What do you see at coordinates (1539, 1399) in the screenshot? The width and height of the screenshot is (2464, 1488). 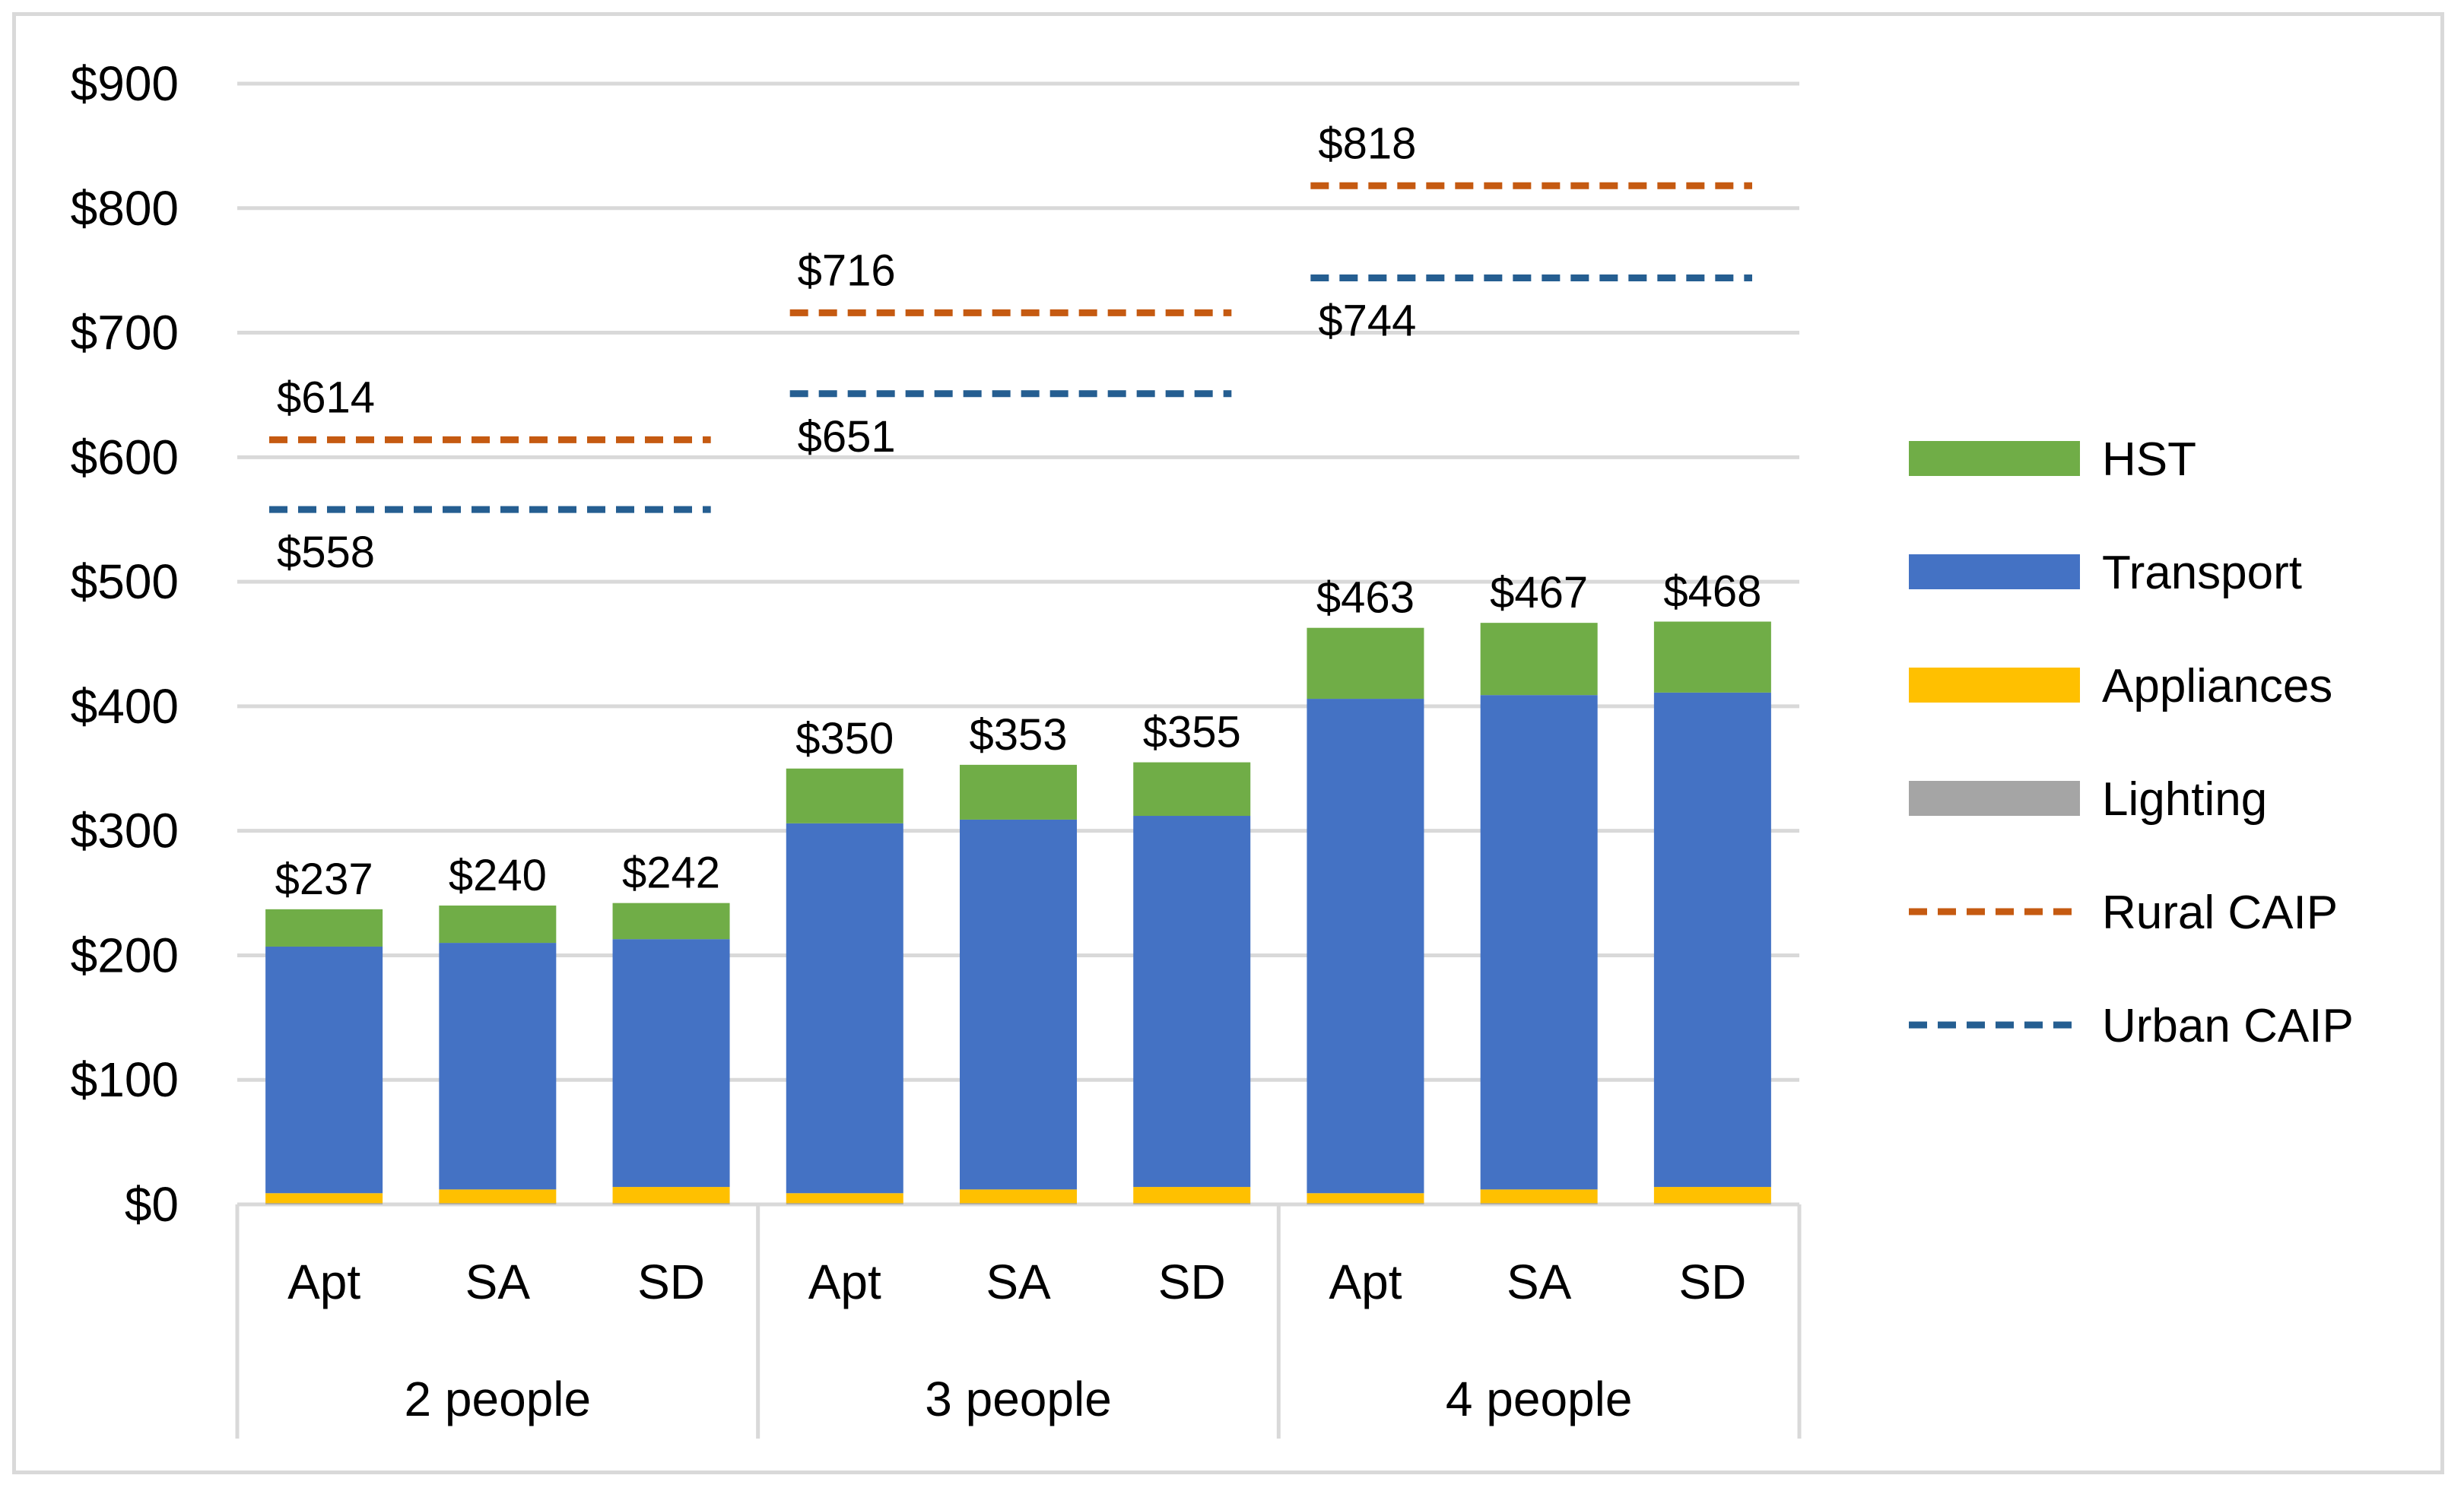 I see `x-group-label: 4 people` at bounding box center [1539, 1399].